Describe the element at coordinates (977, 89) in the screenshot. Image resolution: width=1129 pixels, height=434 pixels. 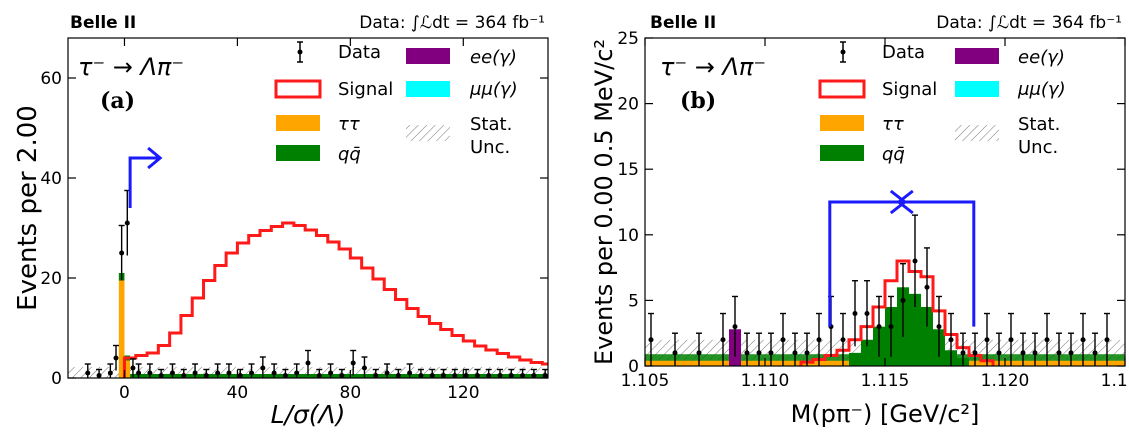
I see `legend-b-mumu-swatch` at that location.